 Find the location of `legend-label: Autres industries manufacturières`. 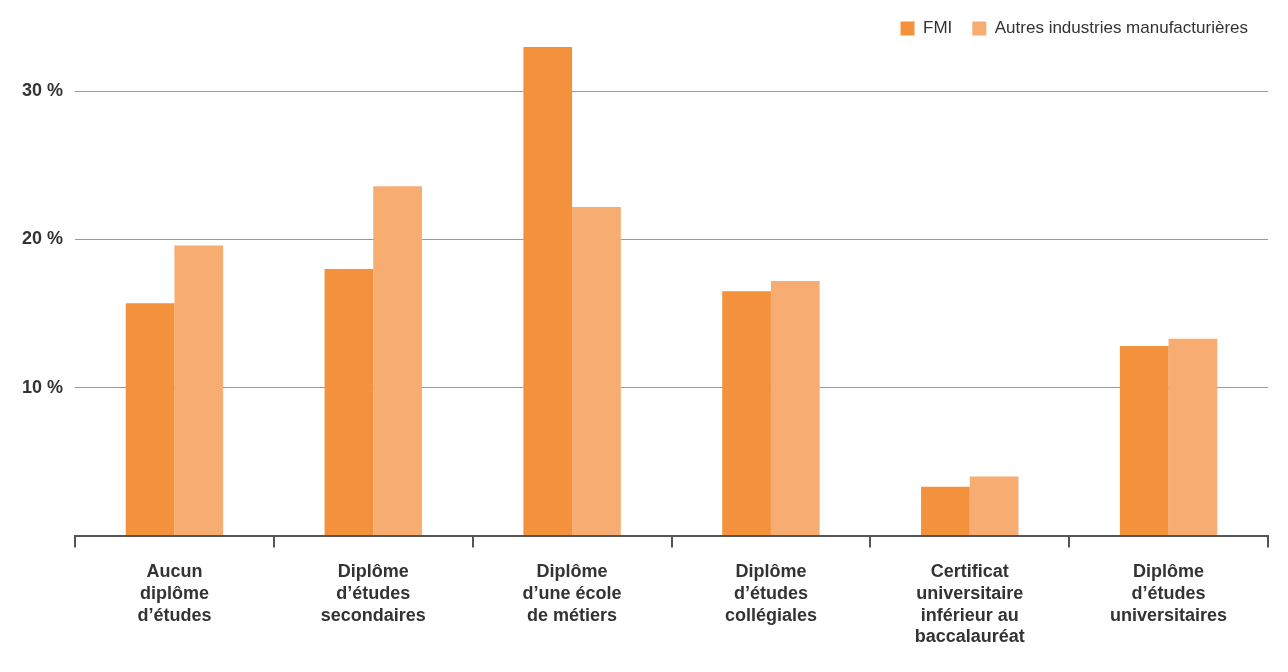

legend-label: Autres industries manufacturières is located at coordinates (1121, 28).